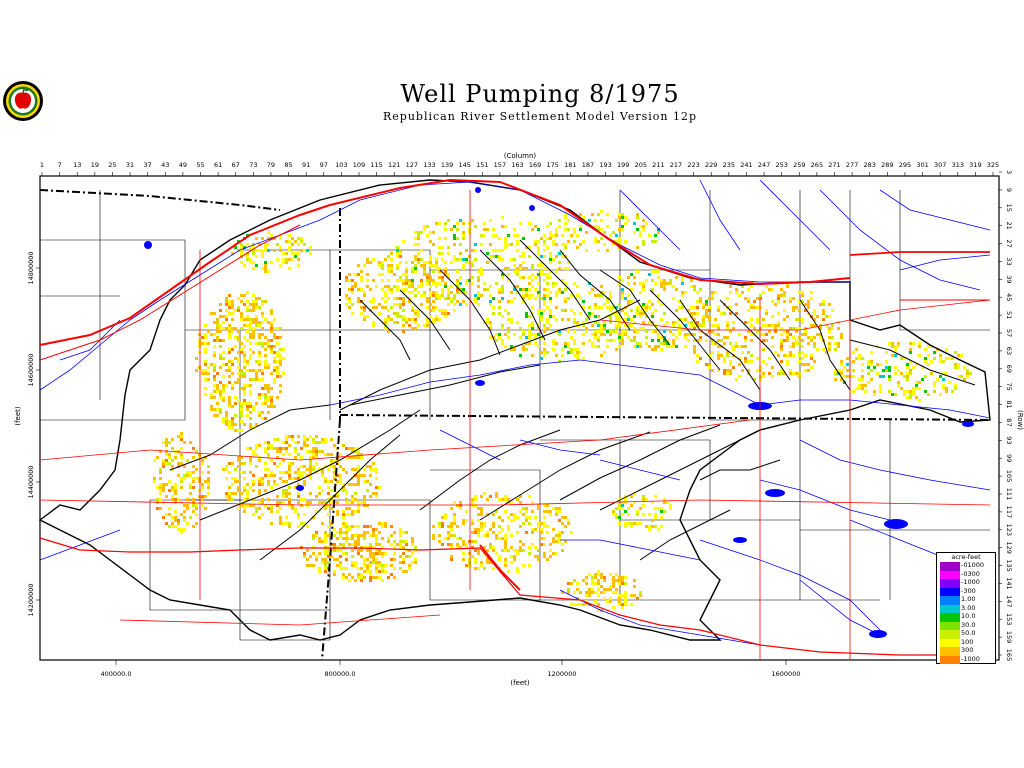 This screenshot has height=768, width=1024. I want to click on column-tick-label: 25, so click(112, 165).